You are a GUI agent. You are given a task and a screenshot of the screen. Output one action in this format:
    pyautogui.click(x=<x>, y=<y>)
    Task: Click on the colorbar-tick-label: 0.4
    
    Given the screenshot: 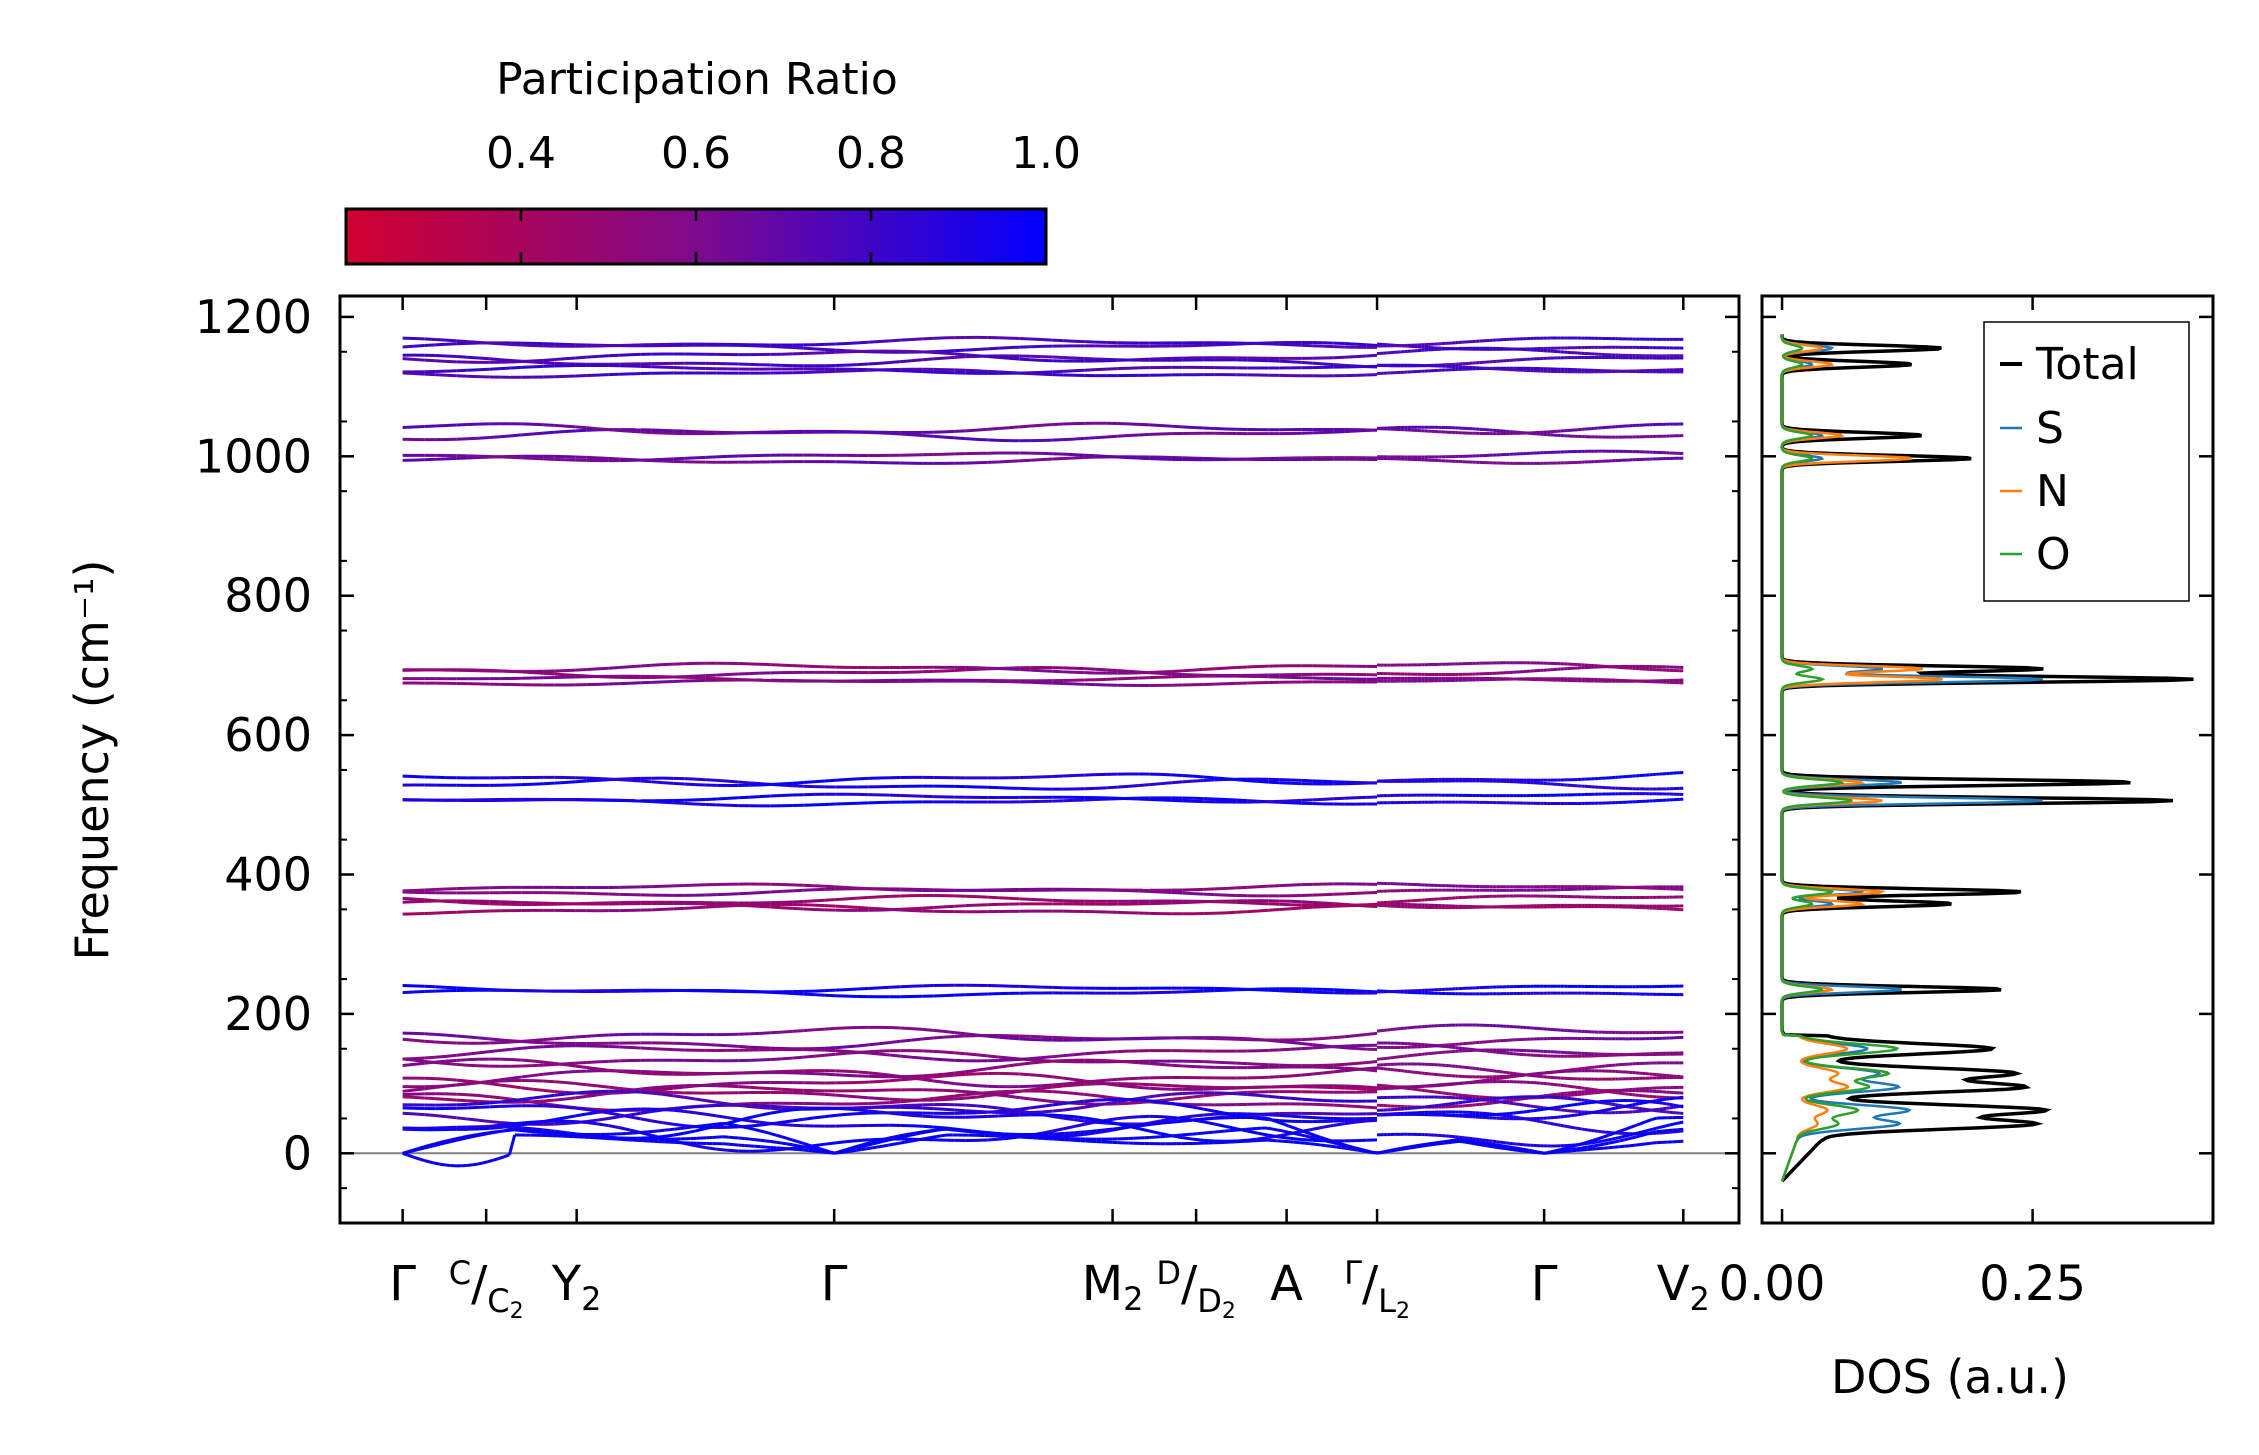 What is the action you would take?
    pyautogui.click(x=521, y=153)
    